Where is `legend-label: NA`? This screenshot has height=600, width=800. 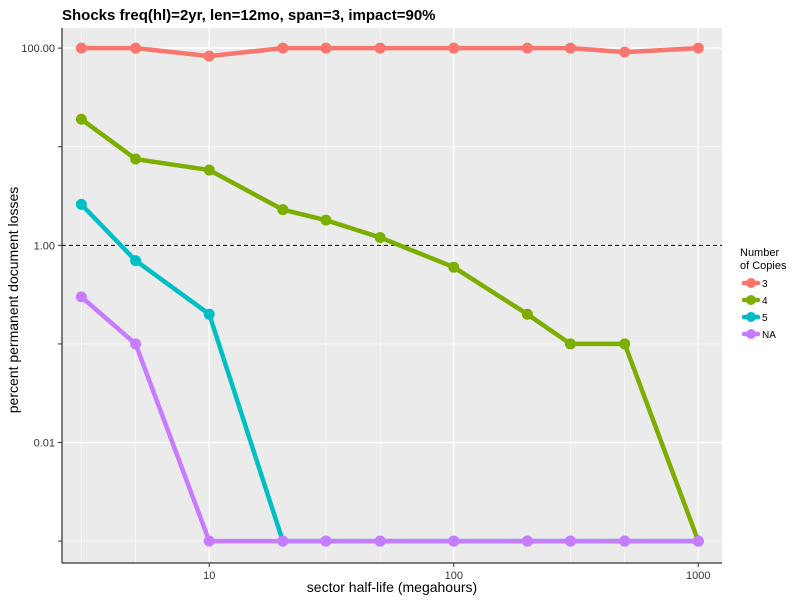 legend-label: NA is located at coordinates (769, 335).